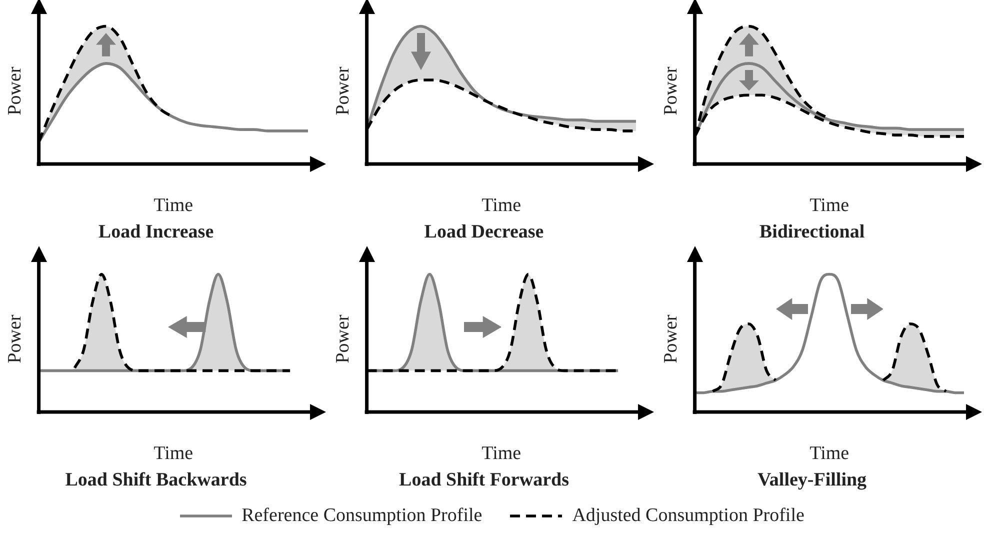 The image size is (984, 536). I want to click on text: Load Shift Backwards, so click(156, 480).